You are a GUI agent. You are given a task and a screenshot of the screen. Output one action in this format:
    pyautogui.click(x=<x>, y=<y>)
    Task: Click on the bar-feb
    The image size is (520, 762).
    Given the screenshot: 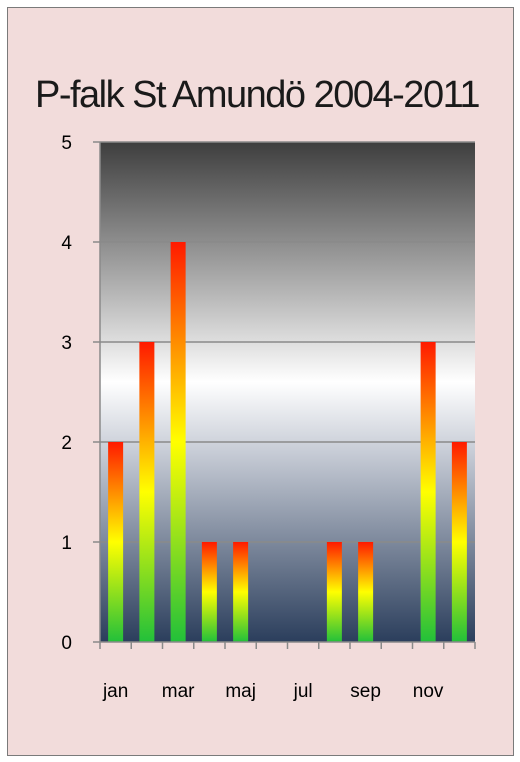 What is the action you would take?
    pyautogui.click(x=147, y=492)
    